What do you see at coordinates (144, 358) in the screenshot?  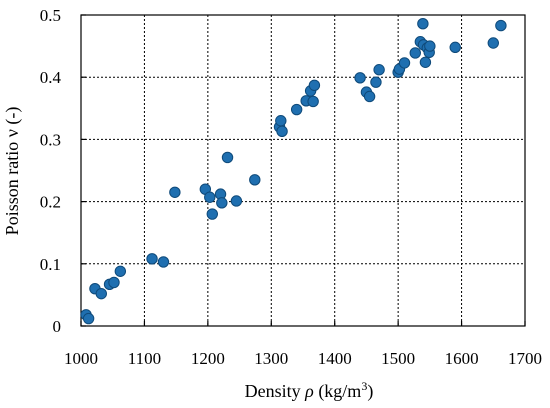 I see `x-tick-label: 1100` at bounding box center [144, 358].